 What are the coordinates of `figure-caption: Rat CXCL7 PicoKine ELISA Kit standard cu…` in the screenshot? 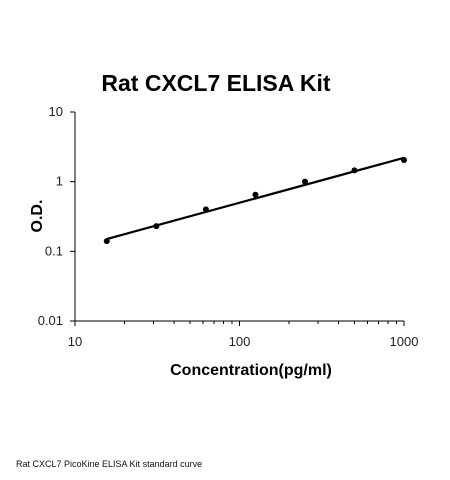 It's located at (109, 464).